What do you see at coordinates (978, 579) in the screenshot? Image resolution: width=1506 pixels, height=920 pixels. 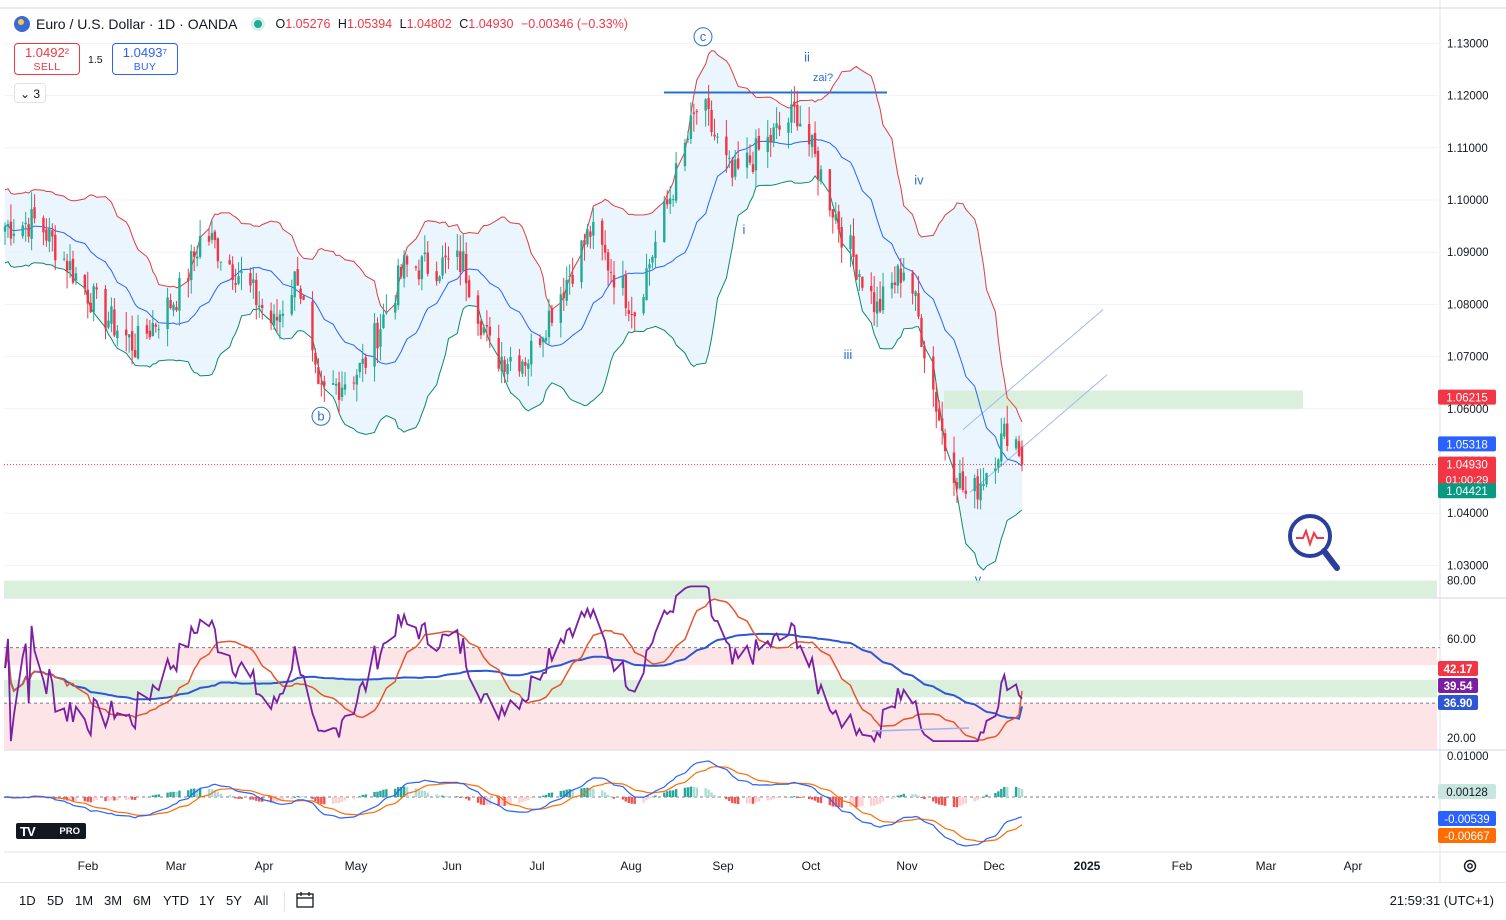 I see `wave-label: v` at bounding box center [978, 579].